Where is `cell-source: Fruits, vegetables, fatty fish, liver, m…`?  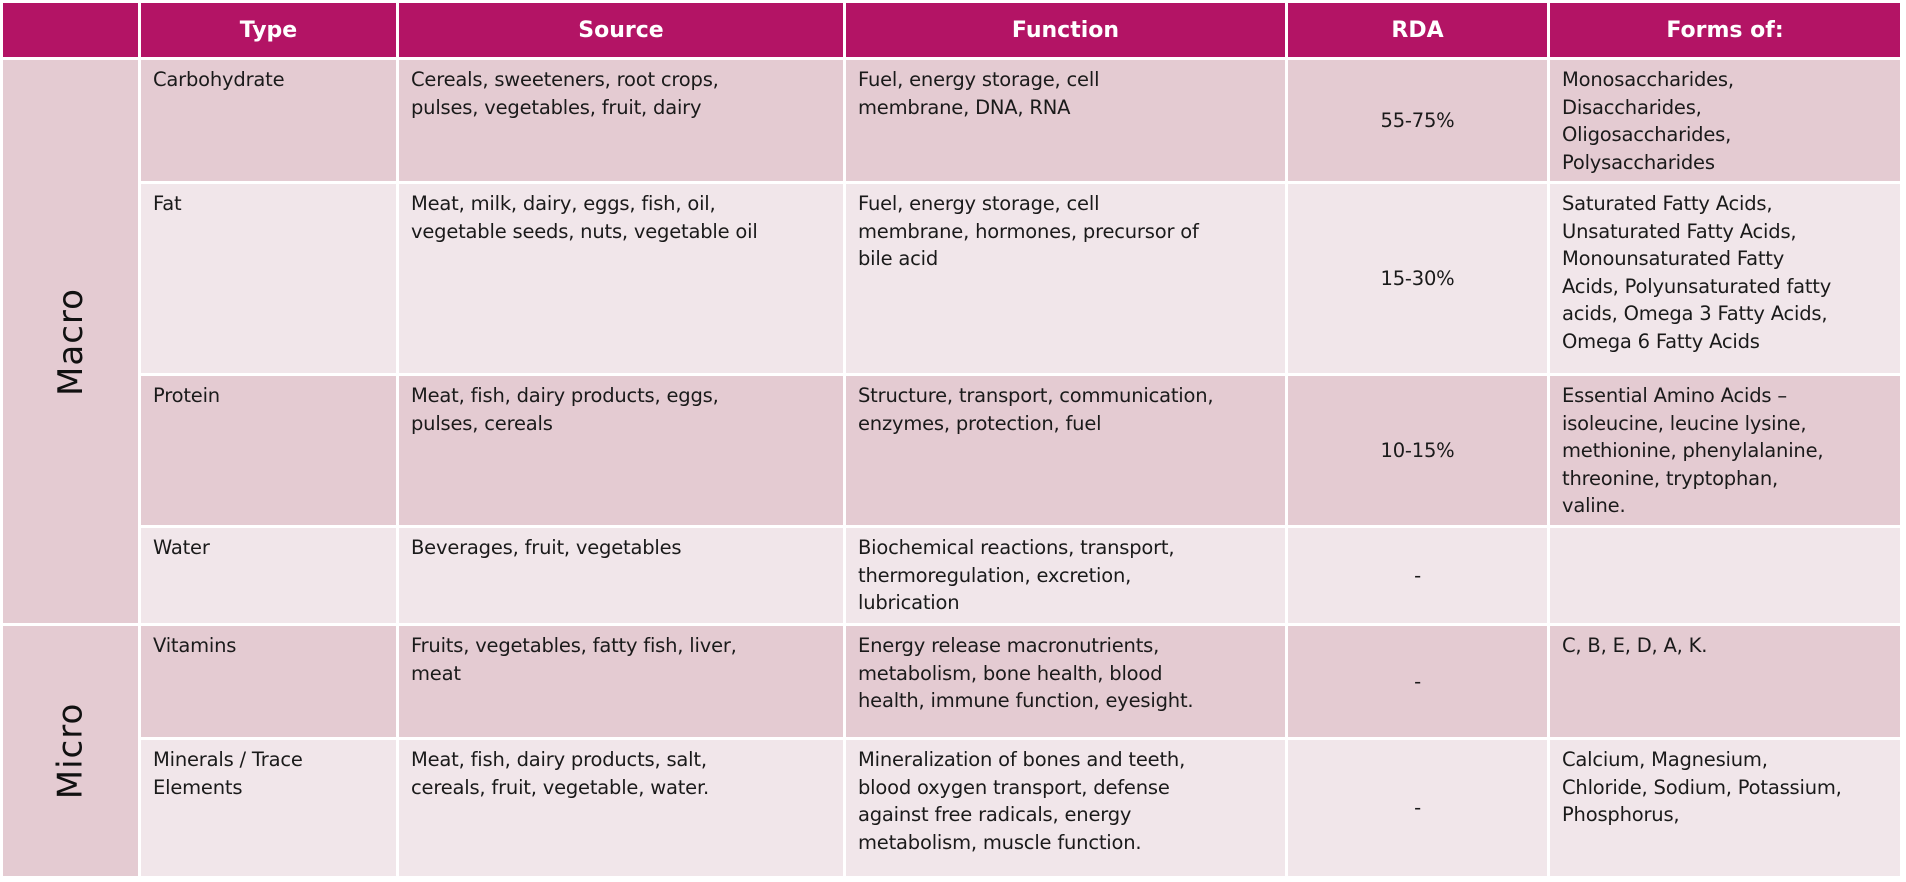 cell-source: Fruits, vegetables, fatty fish, liver, m… is located at coordinates (621, 681).